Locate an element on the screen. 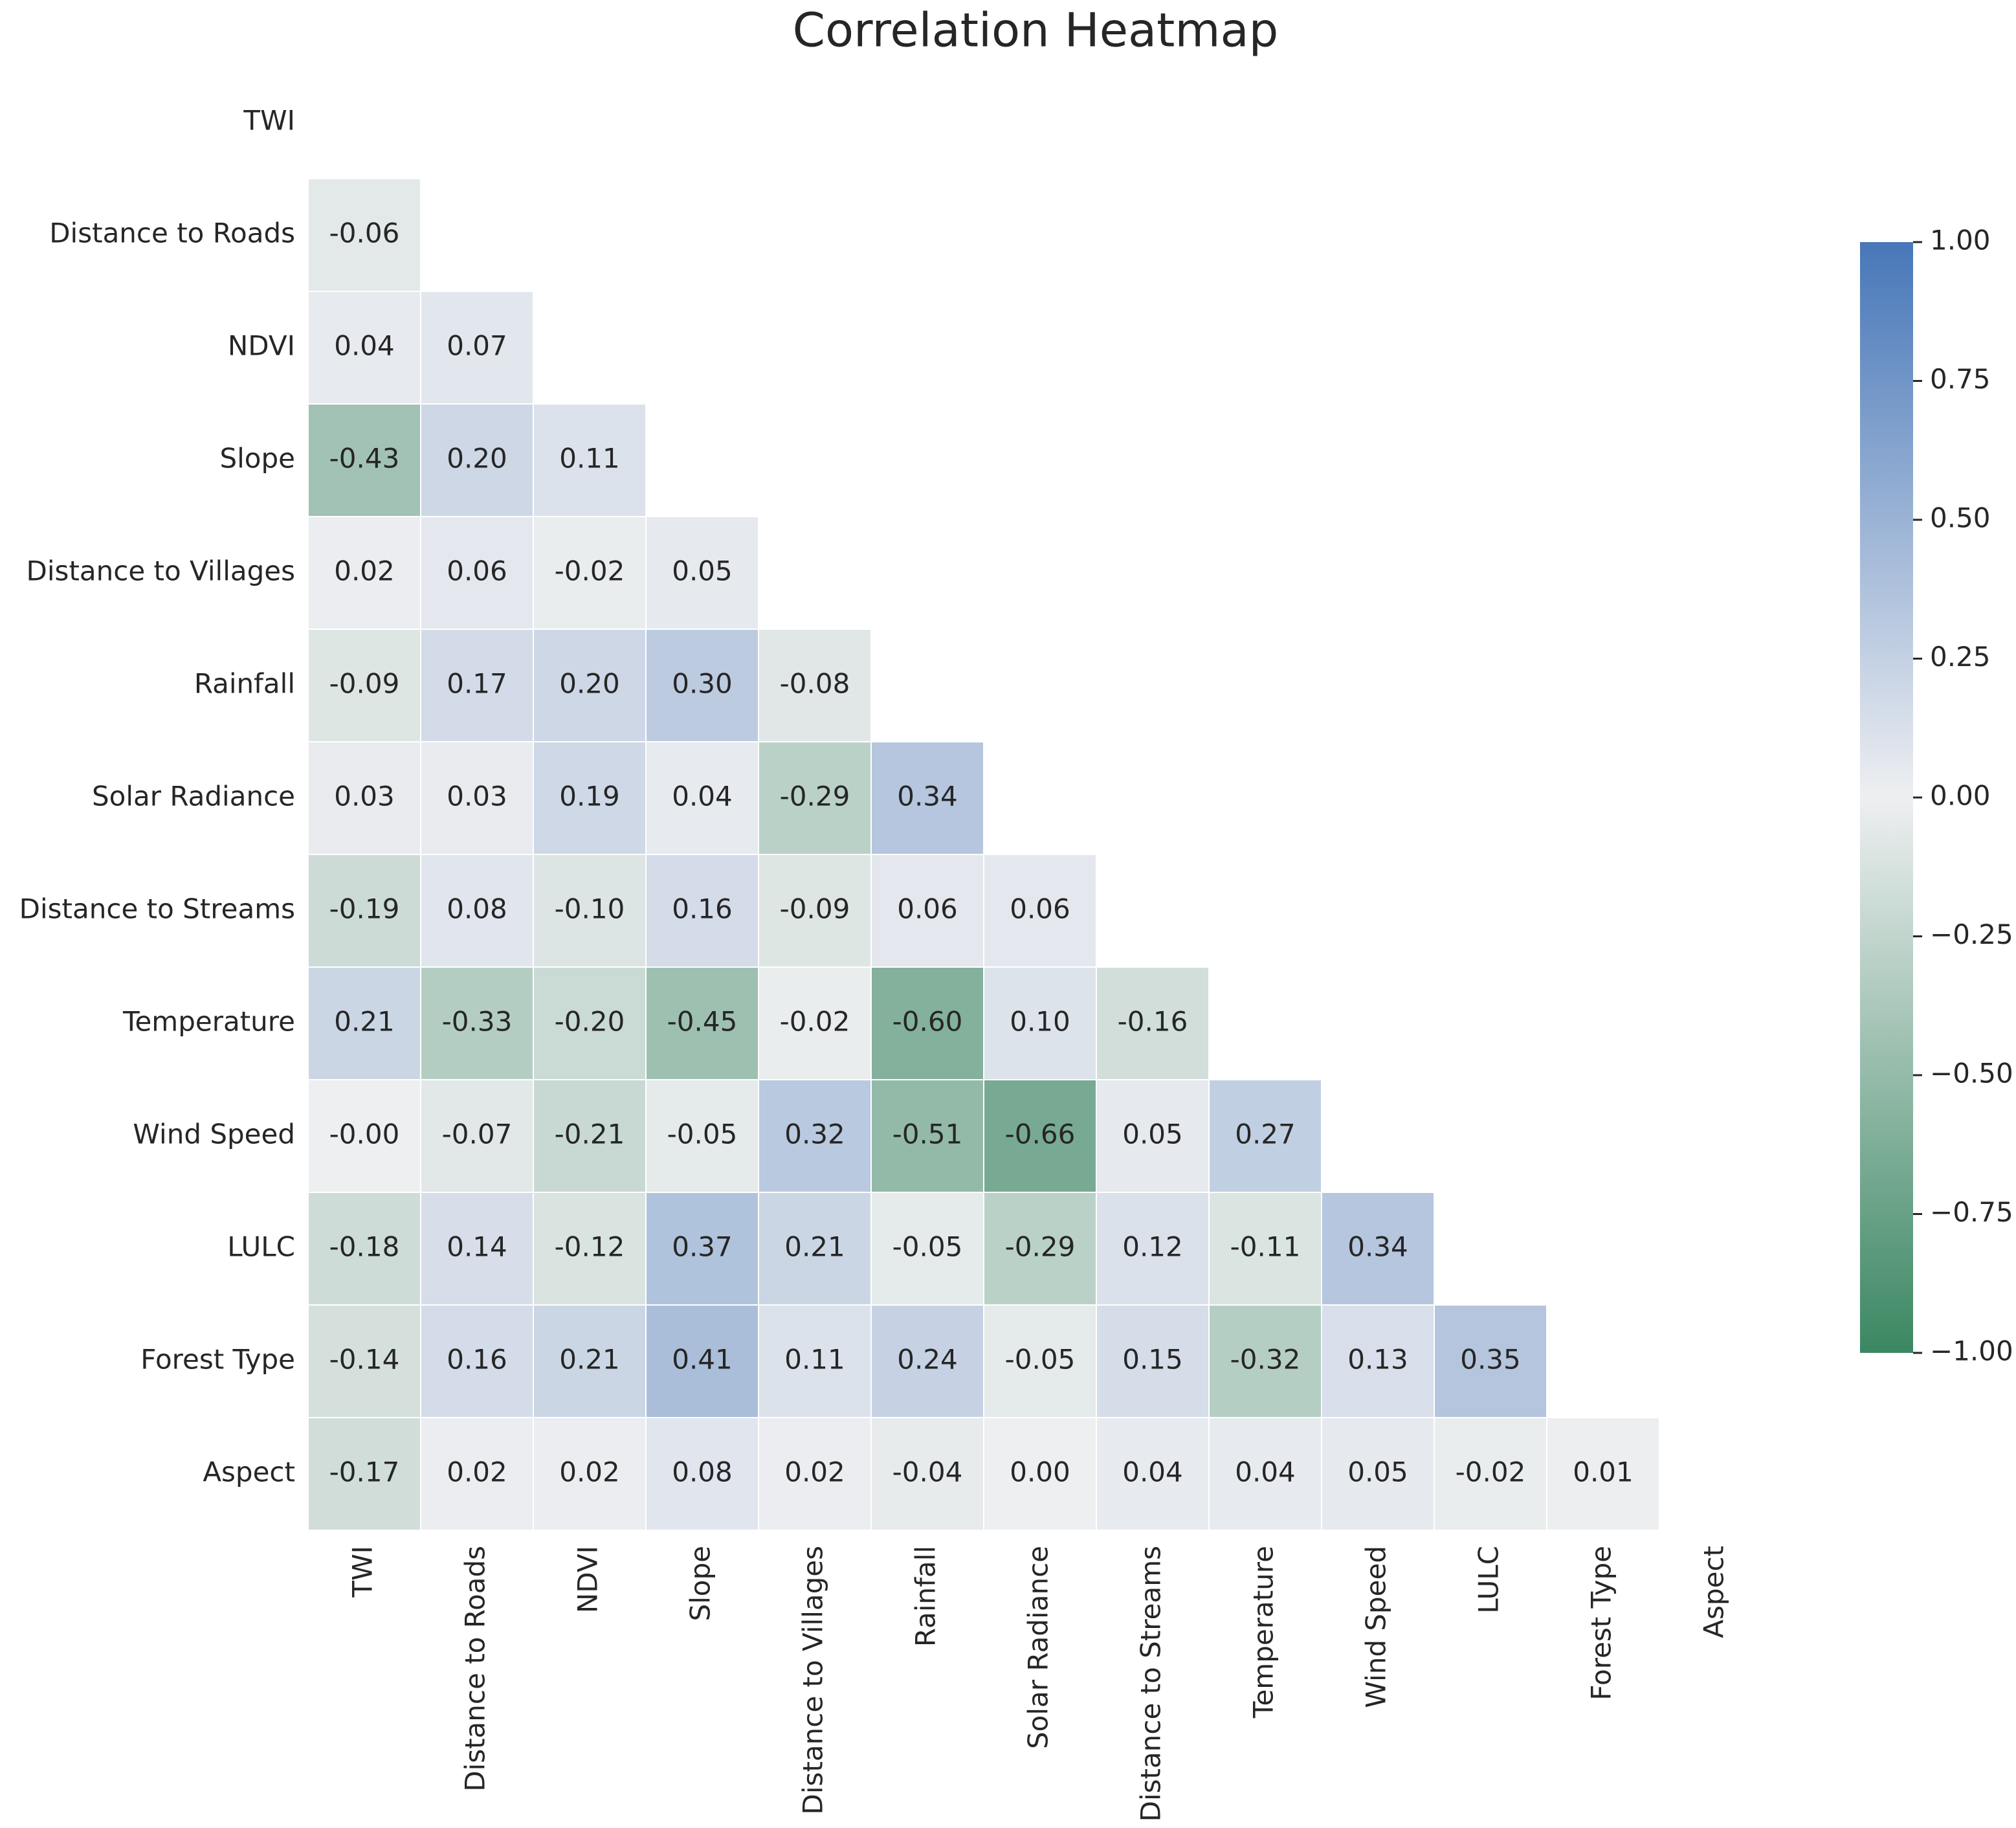 This screenshot has width=2016, height=1828. cell-label: 0.07 is located at coordinates (477, 346).